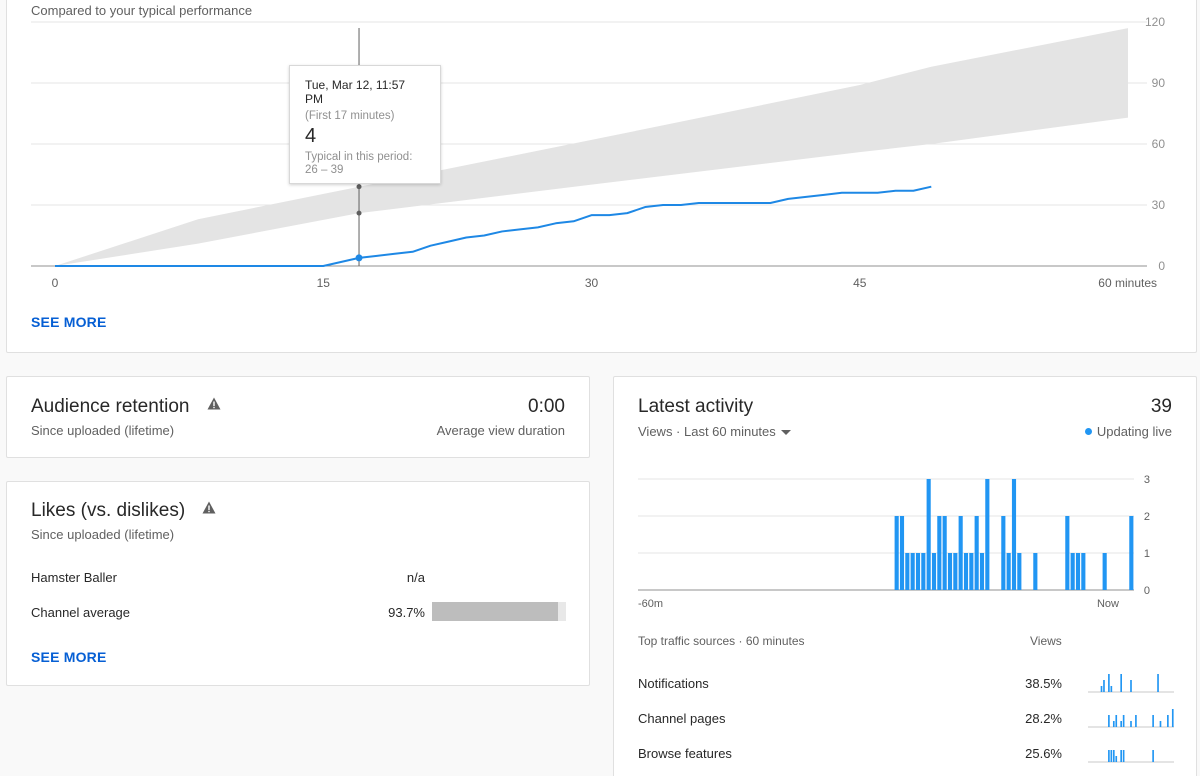 This screenshot has width=1200, height=776. What do you see at coordinates (1043, 753) in the screenshot?
I see `traffic-source-percent: 25.6%` at bounding box center [1043, 753].